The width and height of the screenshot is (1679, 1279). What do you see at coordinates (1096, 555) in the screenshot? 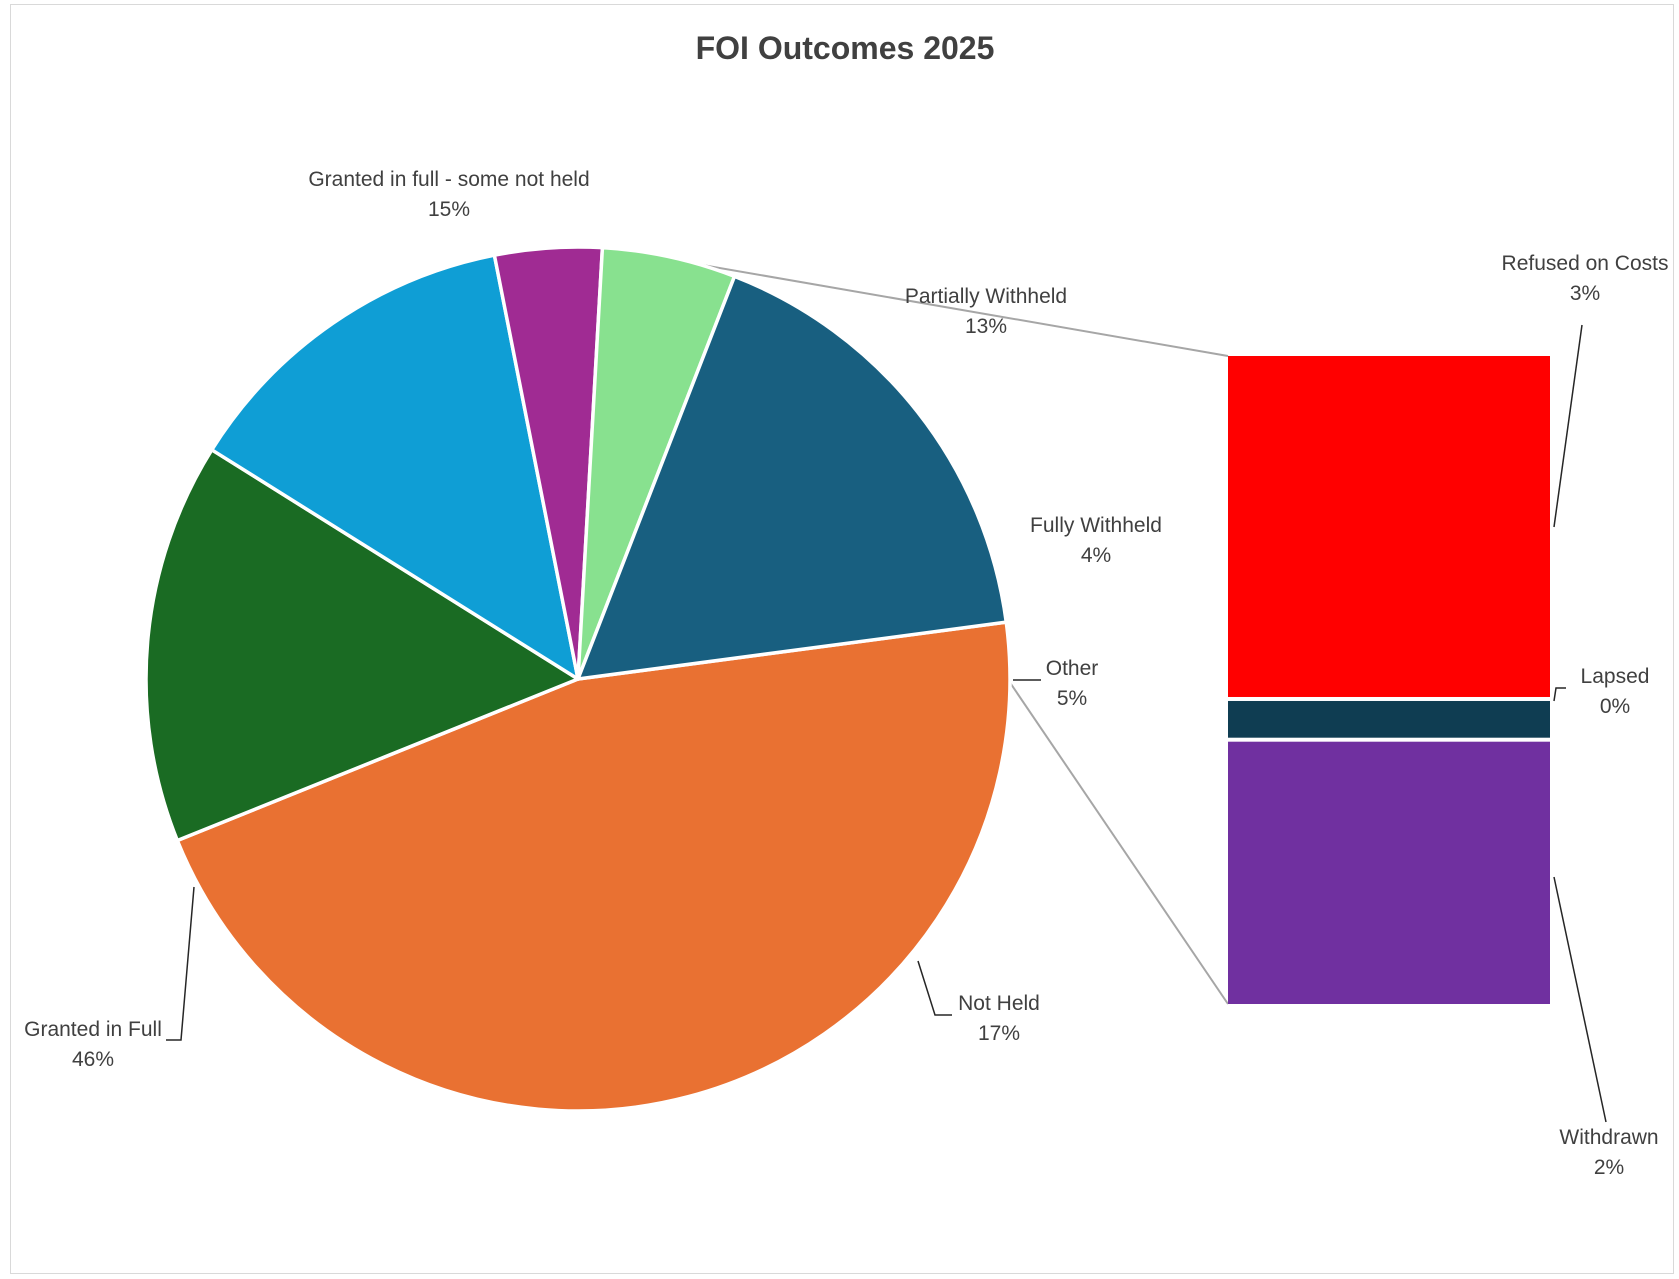
I see `data-label-percent: 4%` at bounding box center [1096, 555].